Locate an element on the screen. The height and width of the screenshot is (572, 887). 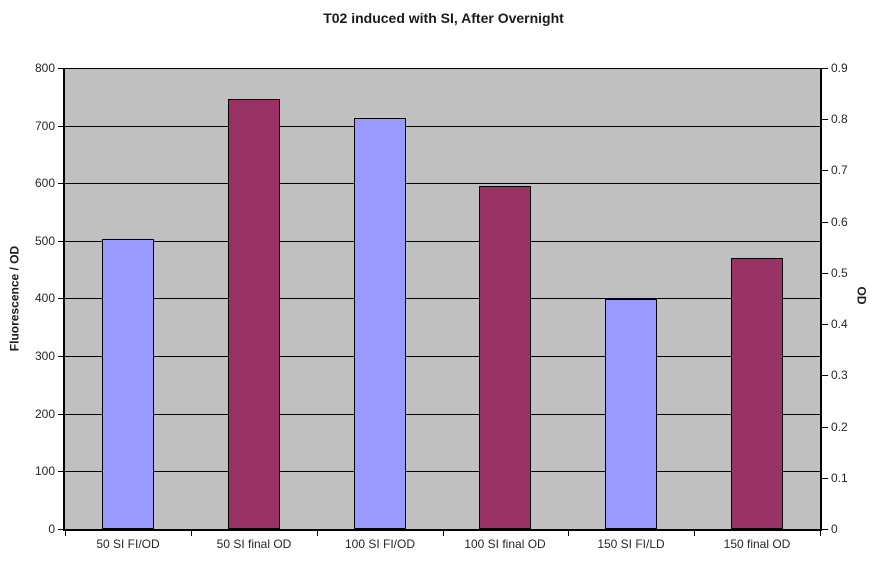
left-axis-tick-label: 100 is located at coordinates (44, 471).